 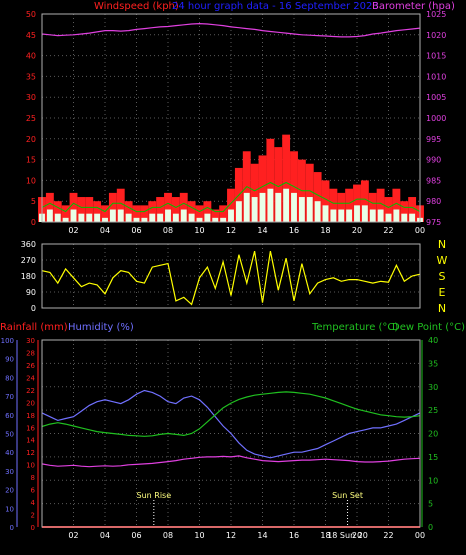 What do you see at coordinates (231, 30) in the screenshot?
I see `barometer-line` at bounding box center [231, 30].